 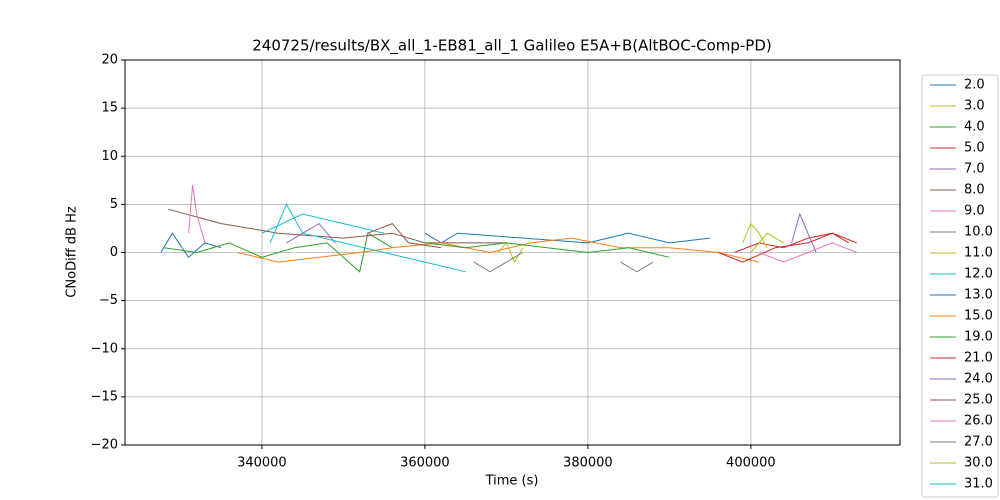 What do you see at coordinates (974, 106) in the screenshot?
I see `legend-label: 3.0` at bounding box center [974, 106].